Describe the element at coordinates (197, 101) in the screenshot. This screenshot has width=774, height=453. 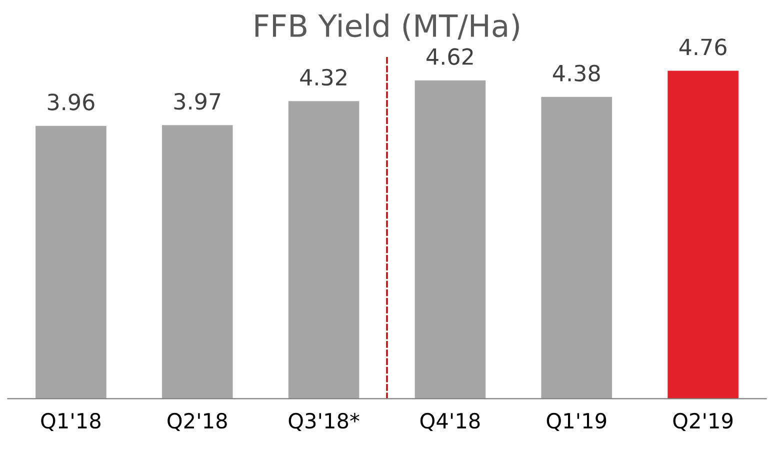
I see `data-label: 3.97` at that location.